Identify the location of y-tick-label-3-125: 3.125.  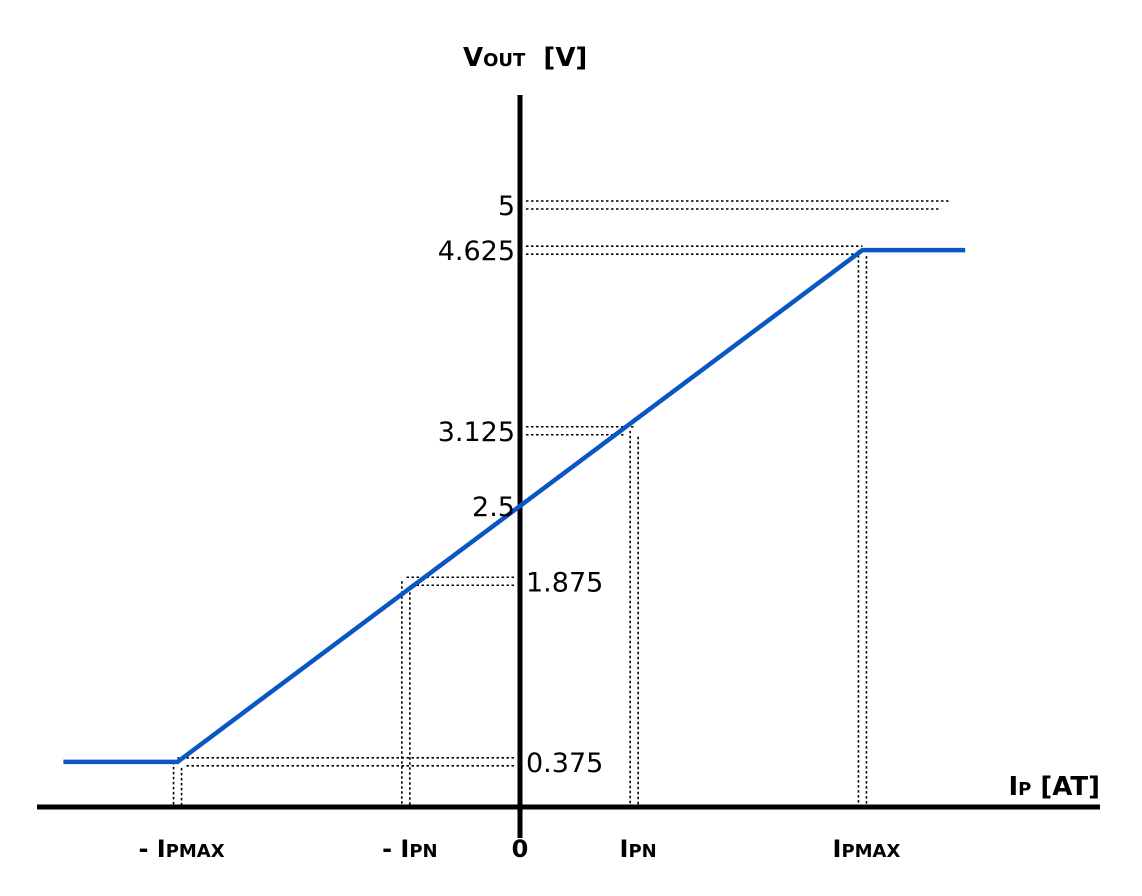
(476, 432).